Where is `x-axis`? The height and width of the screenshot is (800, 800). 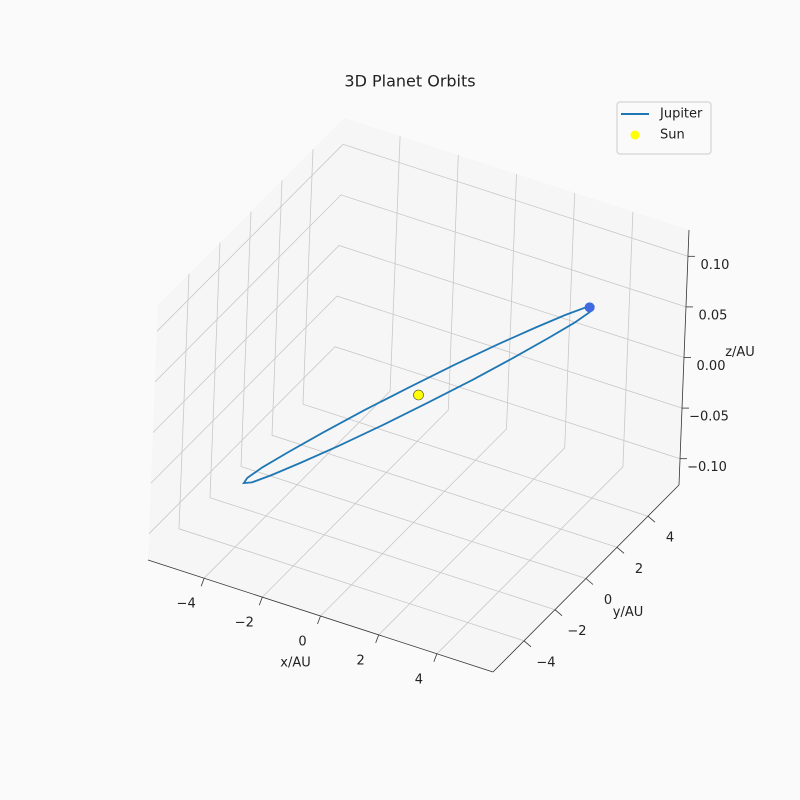 x-axis is located at coordinates (320, 616).